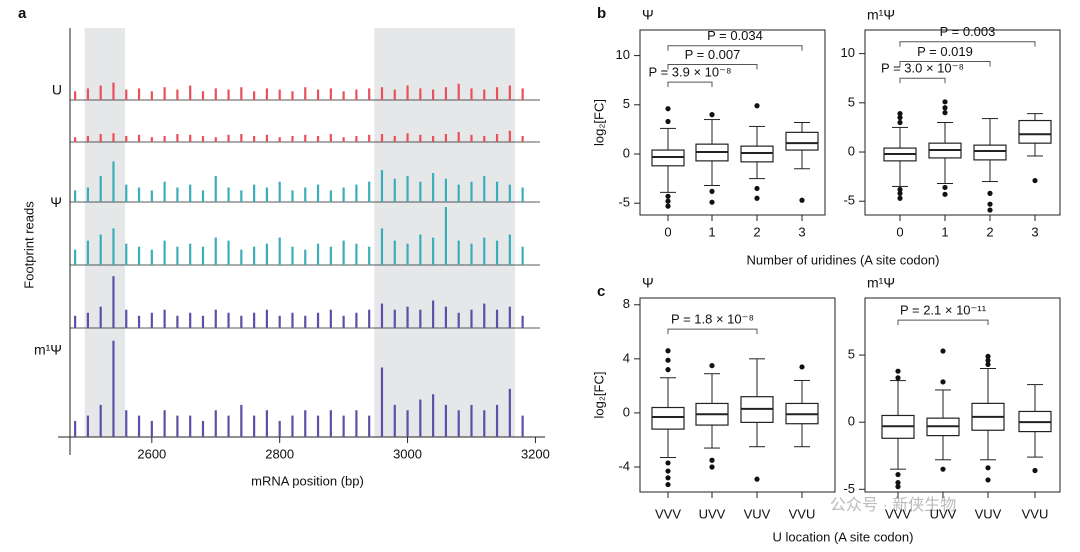  I want to click on chart-title: Ψ, so click(648, 15).